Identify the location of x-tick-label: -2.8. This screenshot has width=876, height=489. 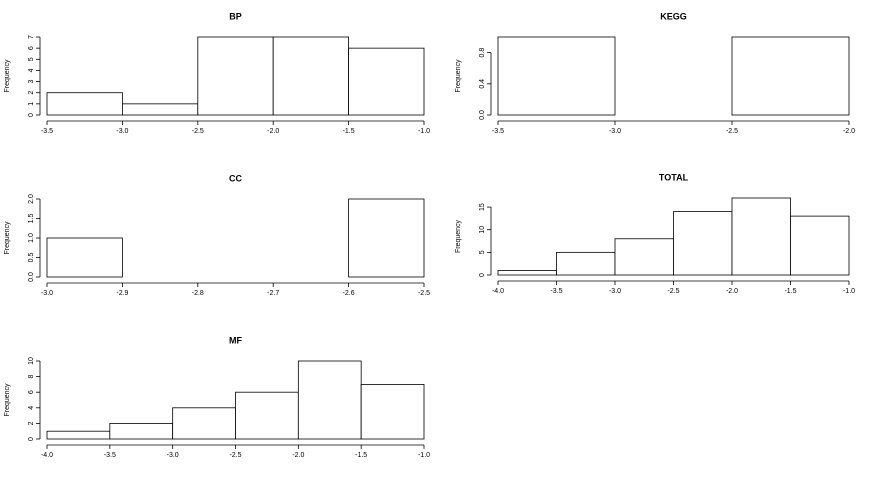
(198, 293).